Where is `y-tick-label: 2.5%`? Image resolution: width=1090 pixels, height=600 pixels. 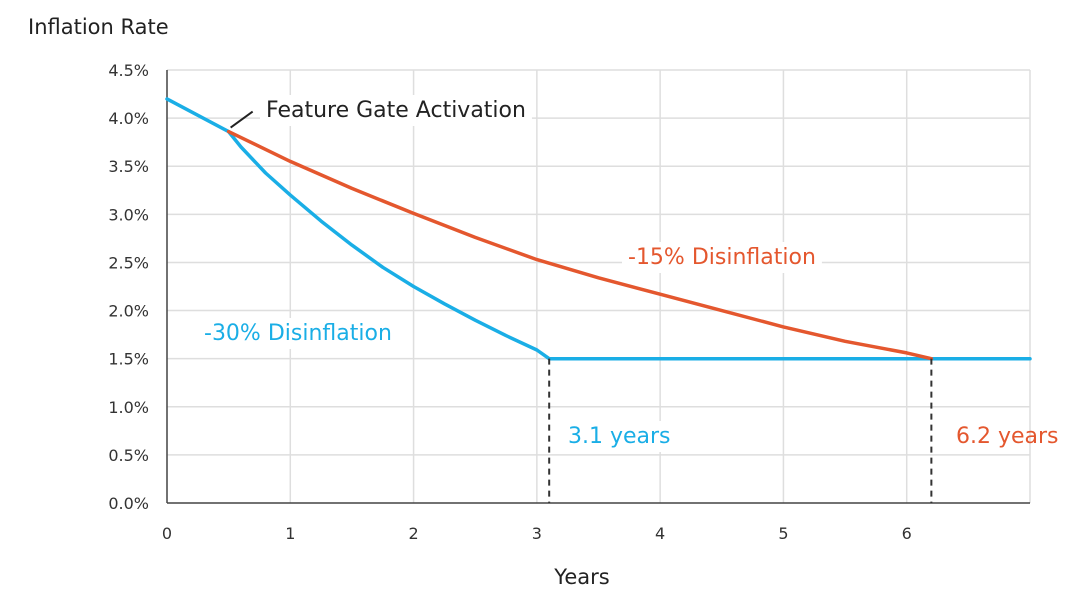 y-tick-label: 2.5% is located at coordinates (128, 262).